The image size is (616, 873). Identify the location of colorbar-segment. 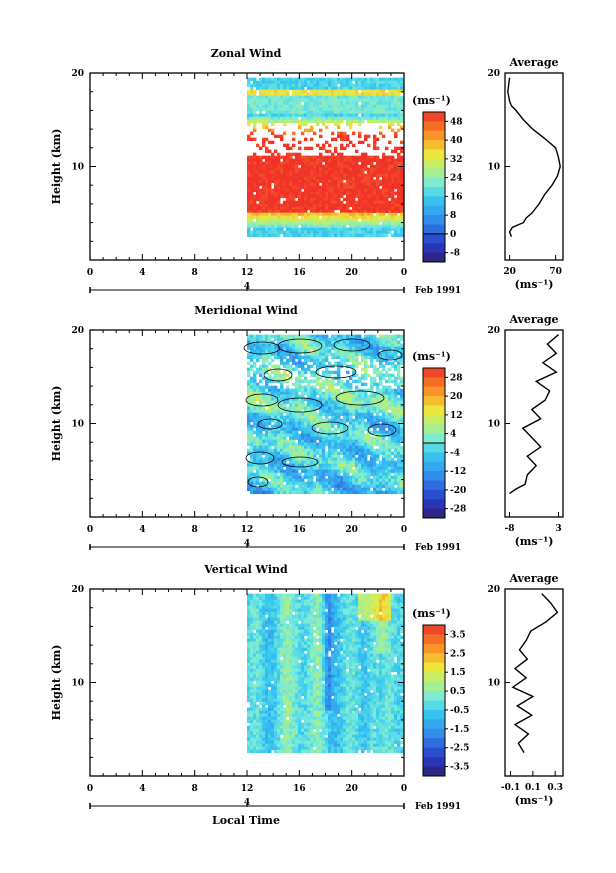
(434, 257).